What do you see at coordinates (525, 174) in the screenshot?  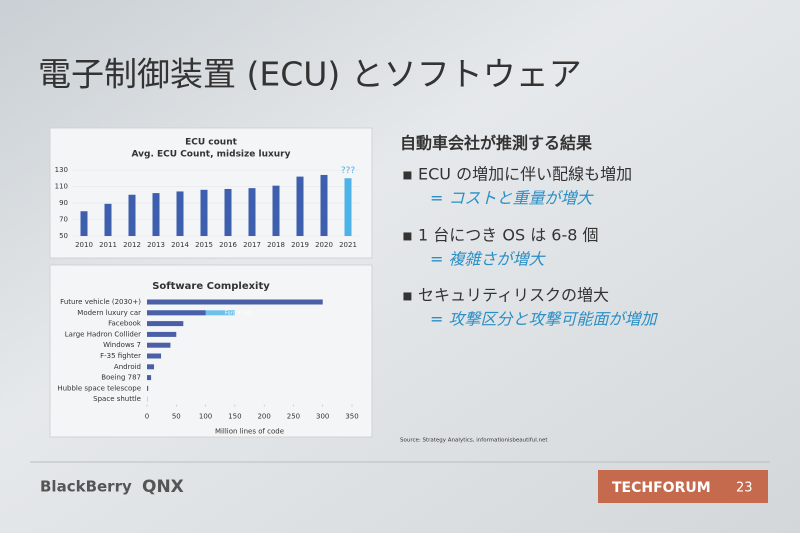 I see `bullet: ECU の増加に伴い配線も増加` at bounding box center [525, 174].